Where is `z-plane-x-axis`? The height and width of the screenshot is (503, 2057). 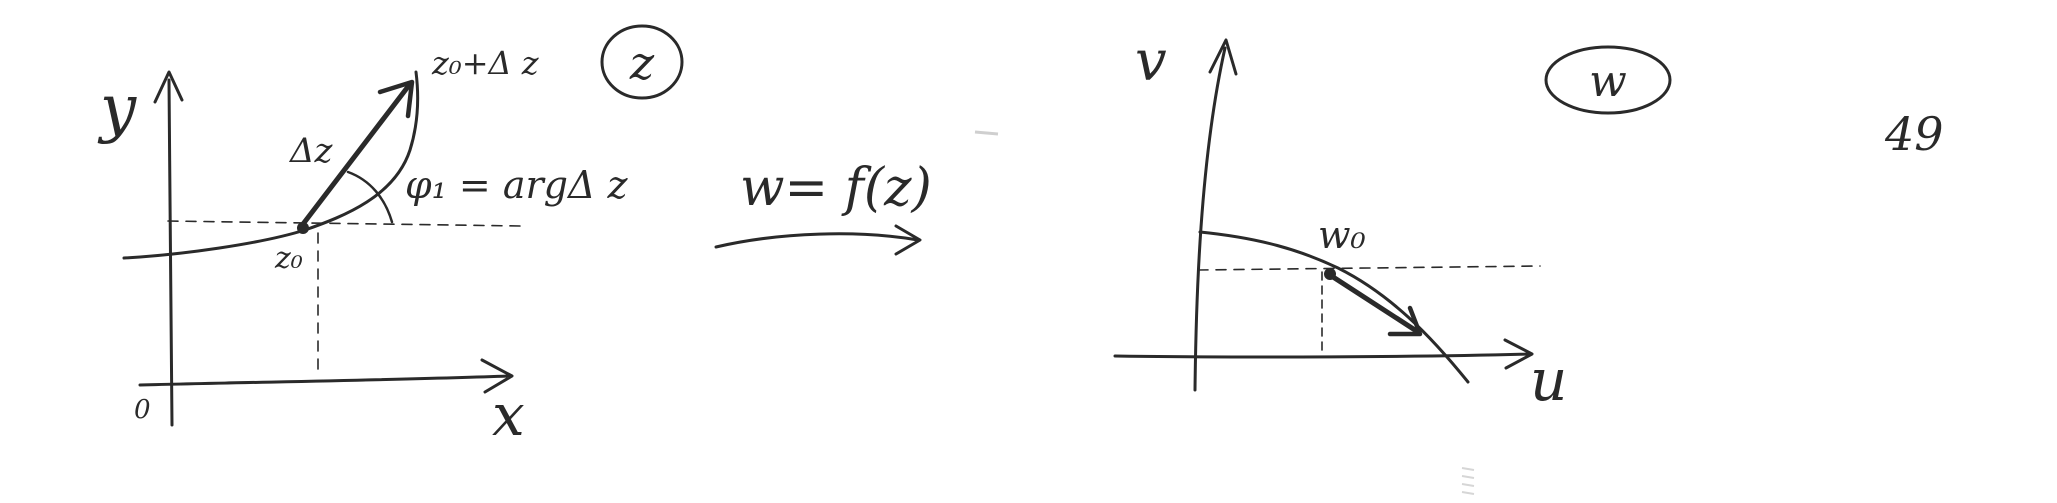
z-plane-x-axis is located at coordinates (326, 376).